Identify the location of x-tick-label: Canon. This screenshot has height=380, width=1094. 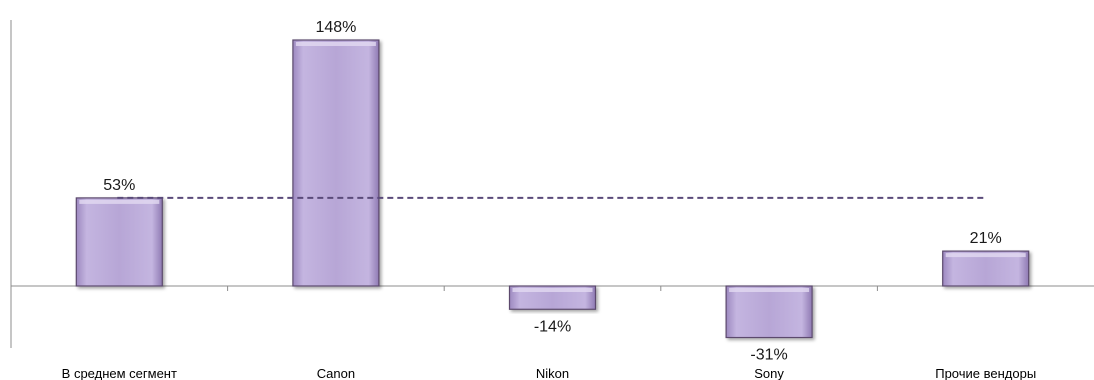
(336, 373).